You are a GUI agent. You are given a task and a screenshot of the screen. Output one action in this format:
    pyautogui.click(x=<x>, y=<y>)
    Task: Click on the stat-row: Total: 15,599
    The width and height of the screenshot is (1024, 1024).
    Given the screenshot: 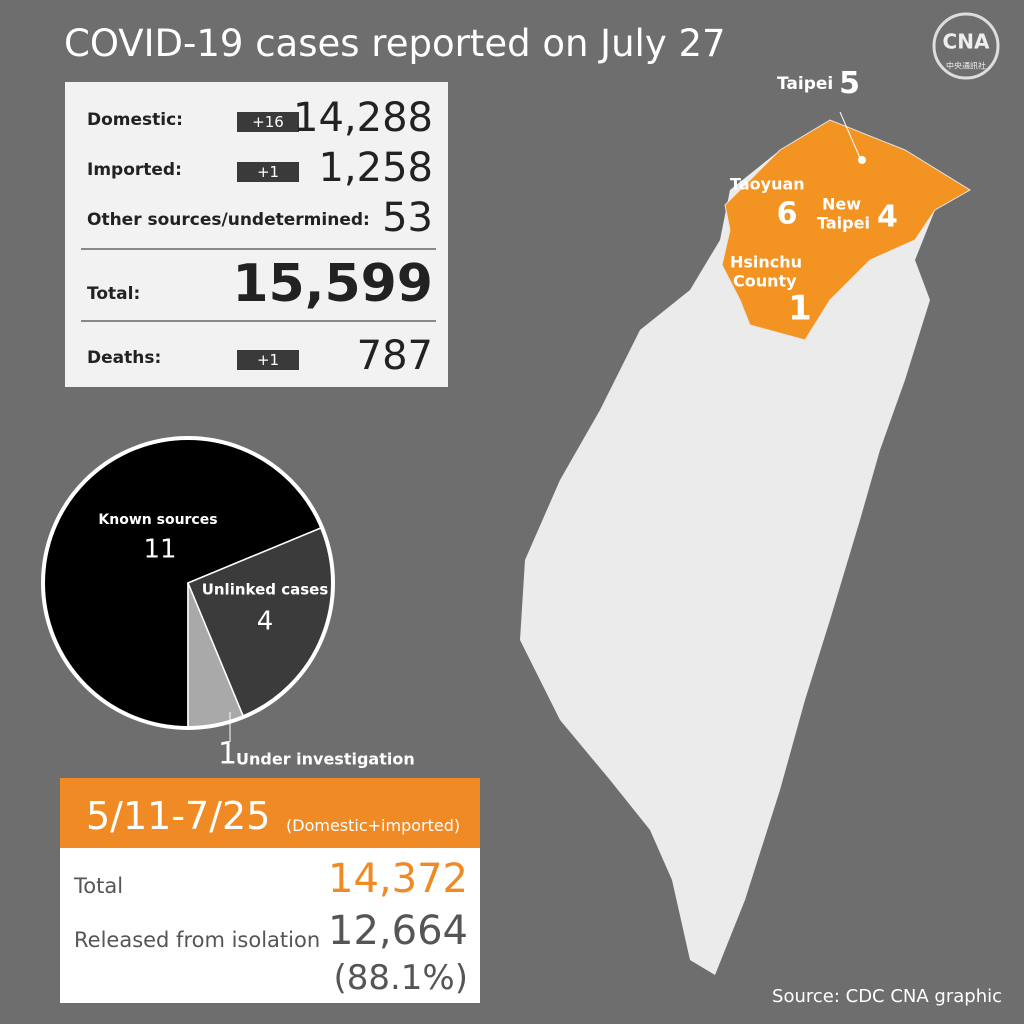 What is the action you would take?
    pyautogui.click(x=260, y=284)
    